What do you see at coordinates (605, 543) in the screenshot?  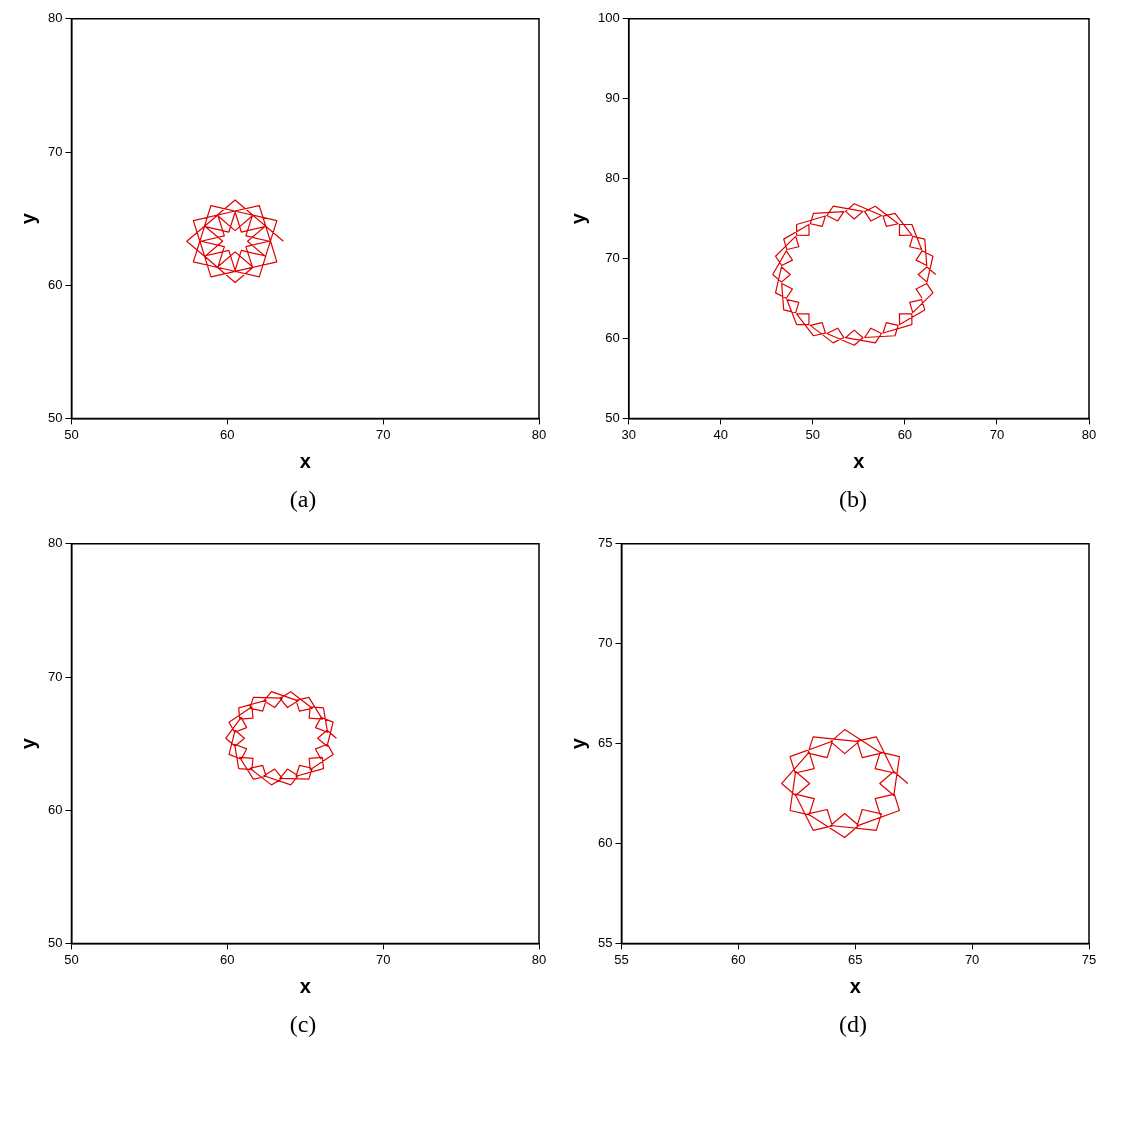 I see `y-tick-label: 75` at bounding box center [605, 543].